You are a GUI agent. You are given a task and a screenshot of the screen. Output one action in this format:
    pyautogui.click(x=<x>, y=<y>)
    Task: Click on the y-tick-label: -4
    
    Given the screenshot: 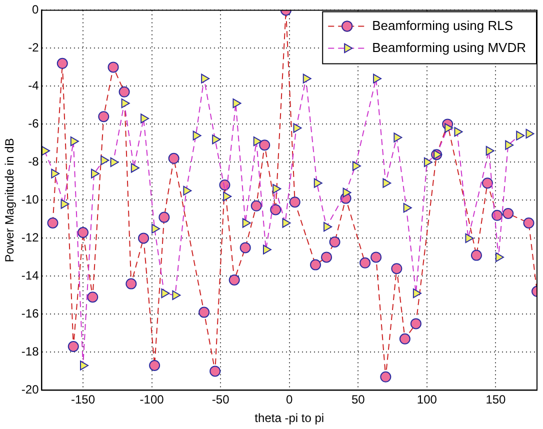 What is the action you would take?
    pyautogui.click(x=34, y=85)
    